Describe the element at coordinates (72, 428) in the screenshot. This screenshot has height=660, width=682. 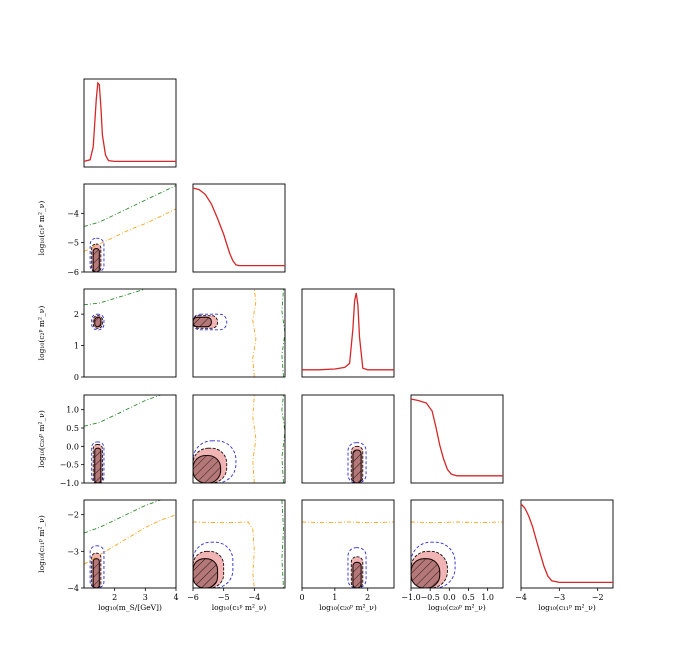
I see `y-tick-label: 0.5` at that location.